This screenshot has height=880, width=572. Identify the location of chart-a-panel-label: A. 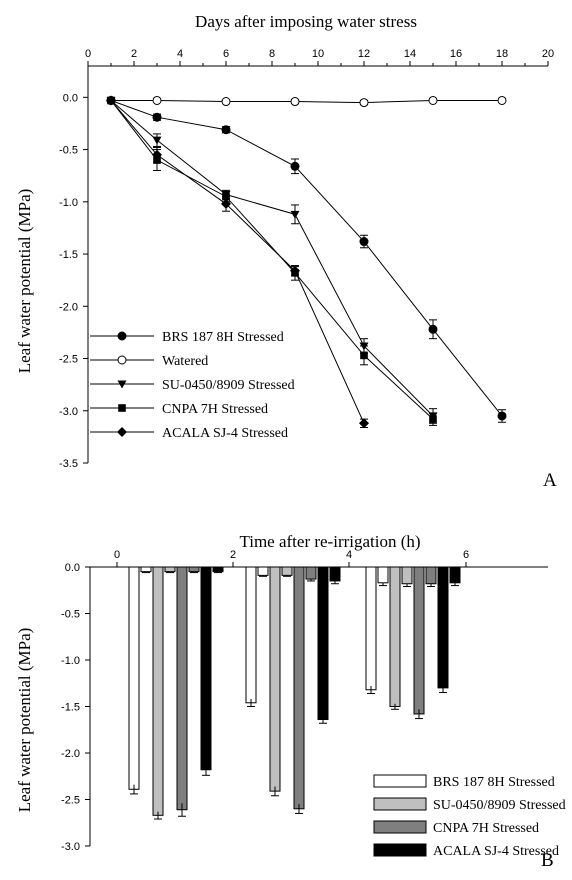
(550, 480).